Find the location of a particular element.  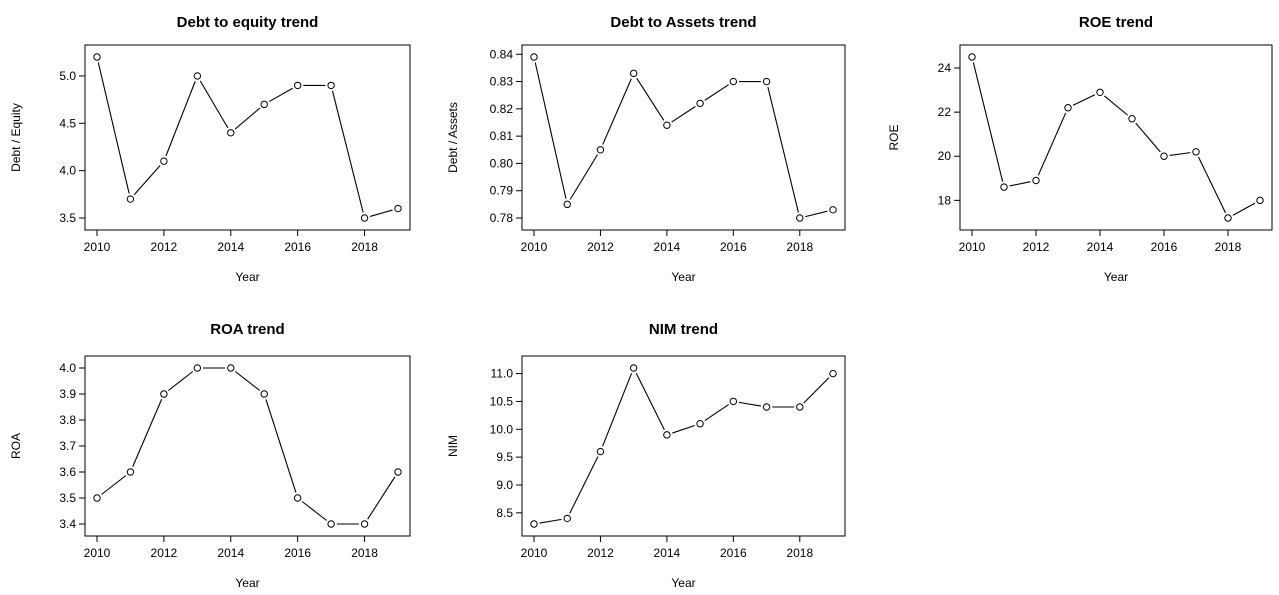

y-tick-label: 24 is located at coordinates (945, 68).